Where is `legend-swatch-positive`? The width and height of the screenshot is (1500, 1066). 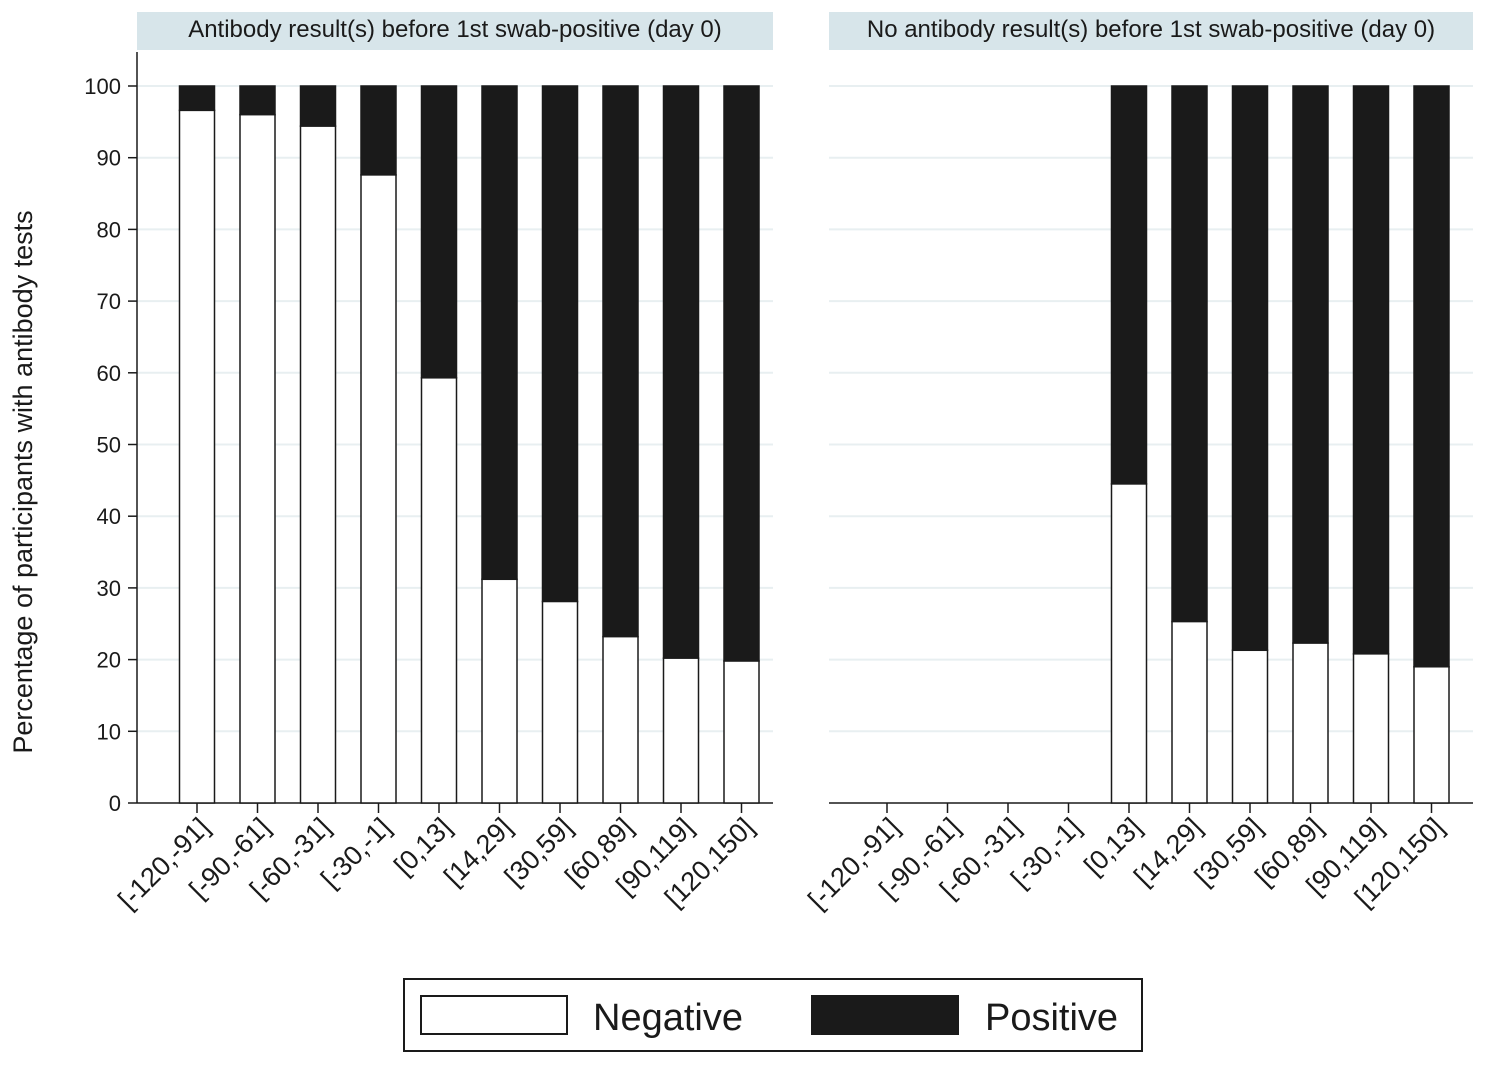 legend-swatch-positive is located at coordinates (885, 1015).